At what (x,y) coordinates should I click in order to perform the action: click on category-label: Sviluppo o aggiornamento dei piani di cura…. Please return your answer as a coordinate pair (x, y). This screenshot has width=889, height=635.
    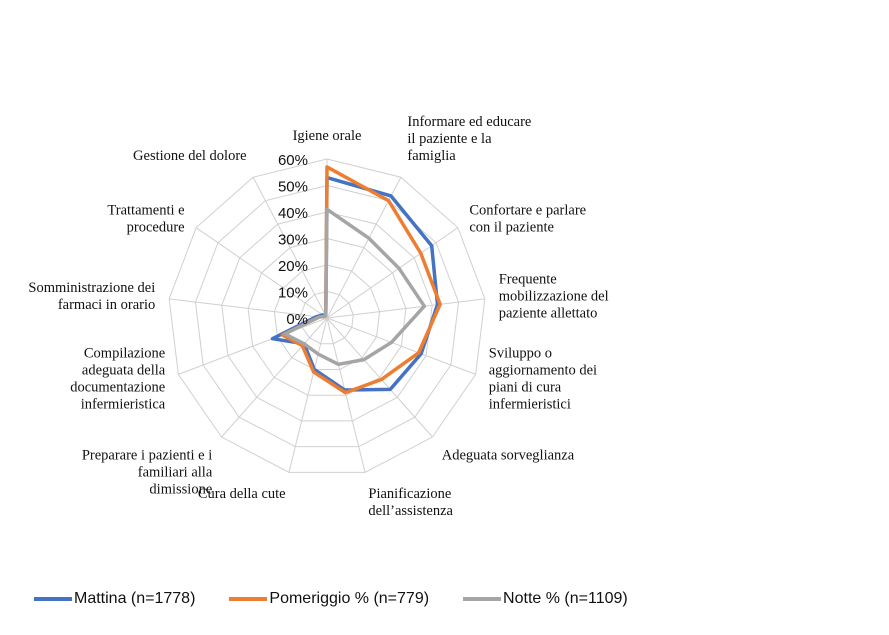
    Looking at the image, I should click on (543, 378).